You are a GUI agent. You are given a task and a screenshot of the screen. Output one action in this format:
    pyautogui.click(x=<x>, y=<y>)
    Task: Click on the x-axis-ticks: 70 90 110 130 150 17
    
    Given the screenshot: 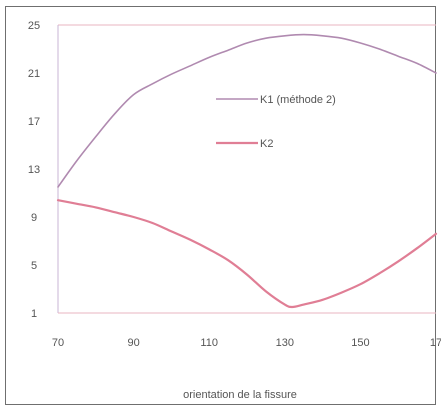 What is the action you would take?
    pyautogui.click(x=246, y=343)
    